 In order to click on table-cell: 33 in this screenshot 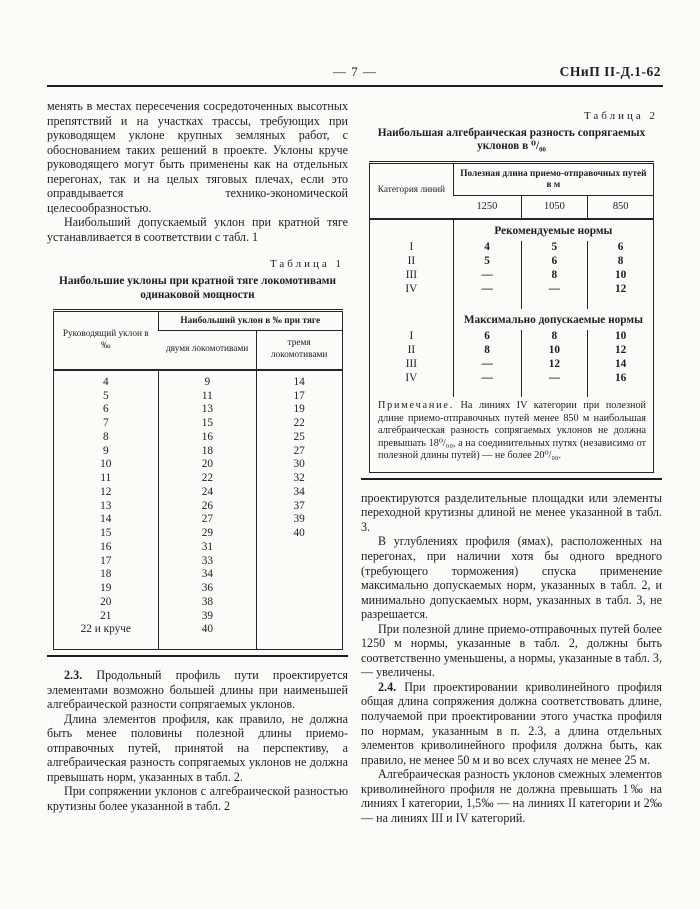, I will do `click(207, 561)`.